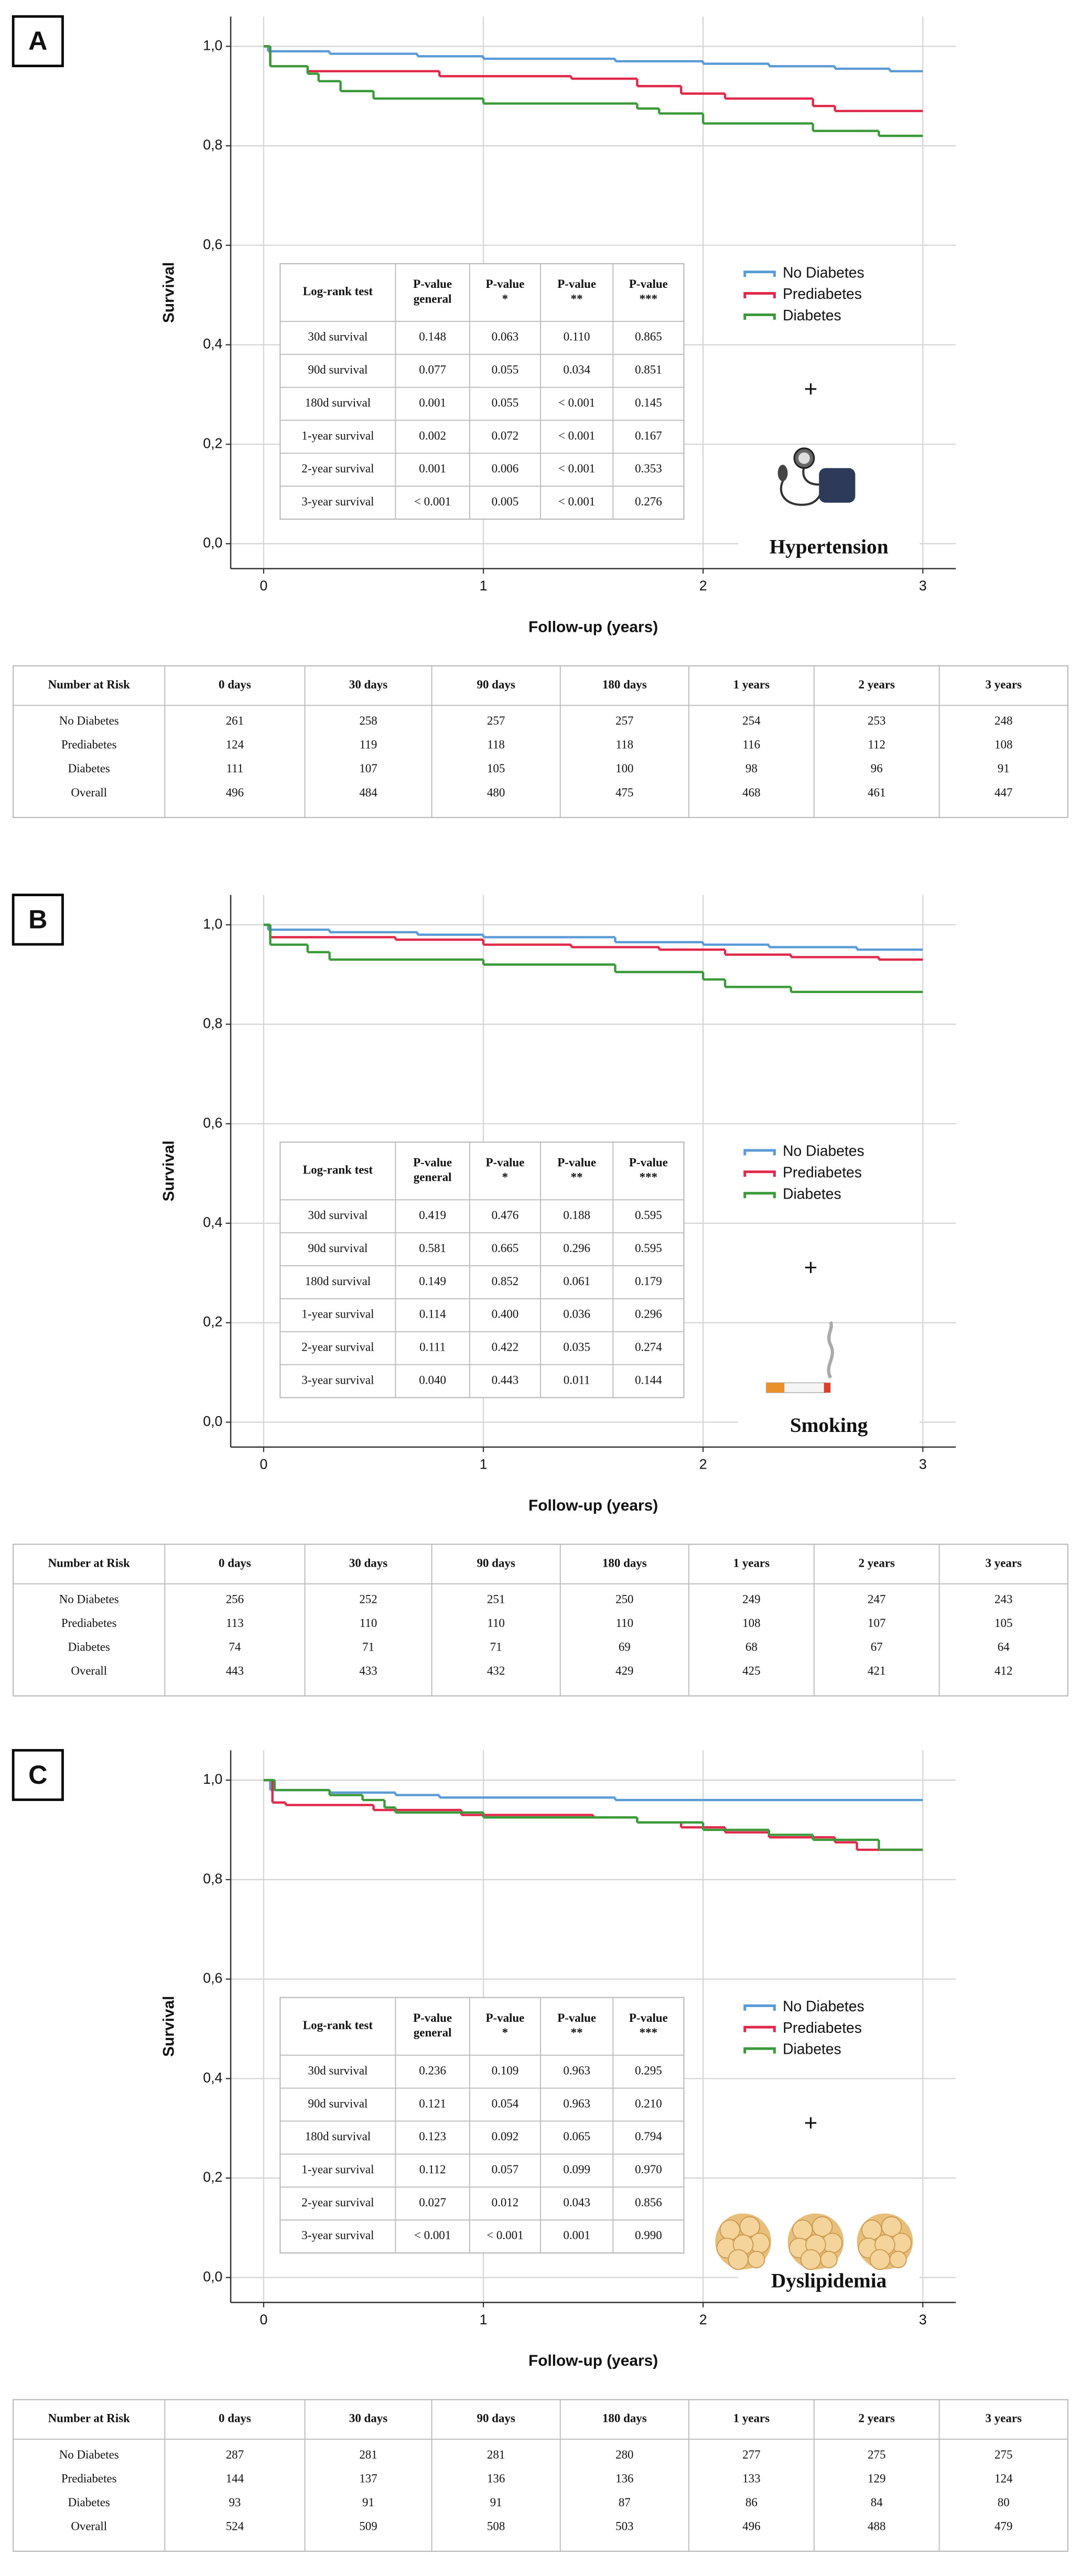 This screenshot has width=1081, height=2576. What do you see at coordinates (235, 1562) in the screenshot?
I see `table-header: 0 days` at bounding box center [235, 1562].